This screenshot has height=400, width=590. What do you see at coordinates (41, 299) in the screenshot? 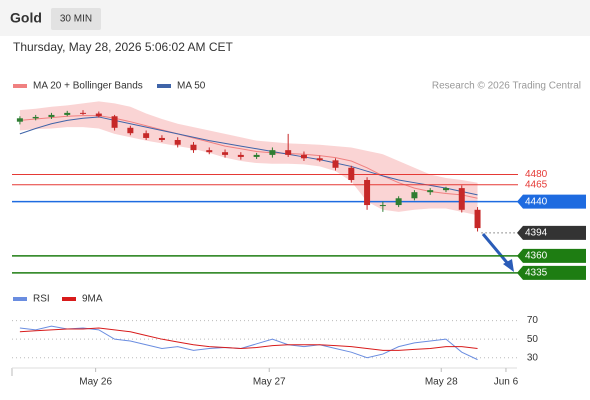
I see `legend-label: RSI` at bounding box center [41, 299].